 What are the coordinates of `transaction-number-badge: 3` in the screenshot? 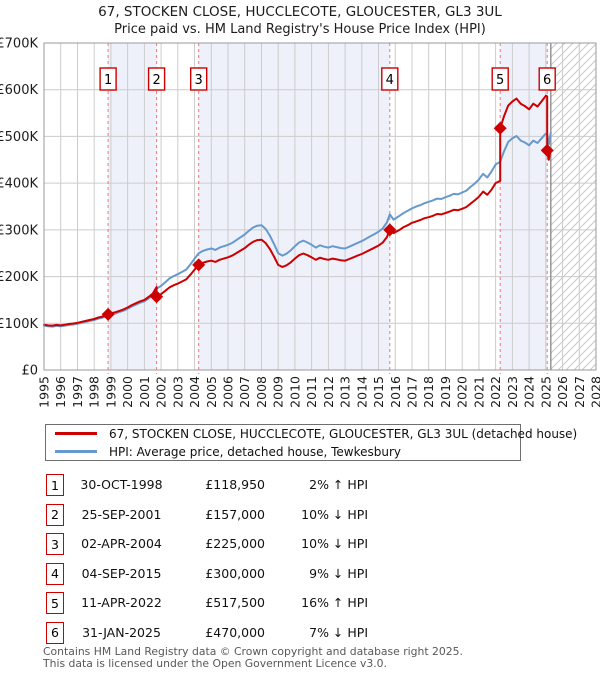 It's located at (55, 544).